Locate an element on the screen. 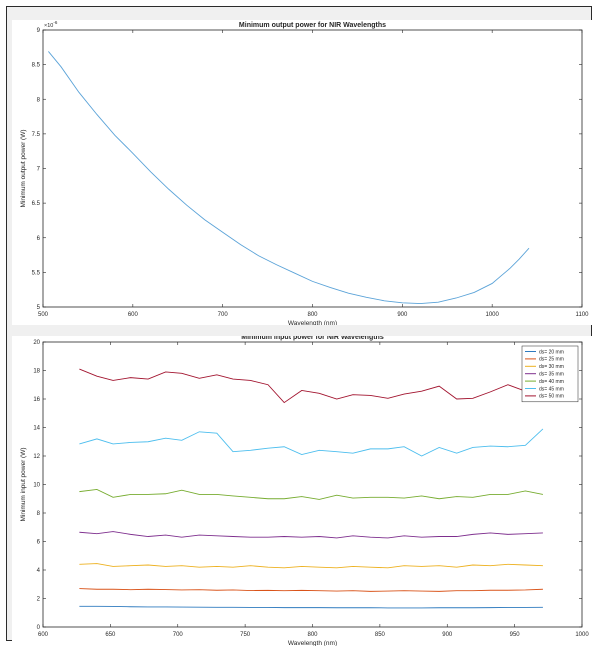 The image size is (600, 647). y-tick-label: 7.5 is located at coordinates (36, 135).